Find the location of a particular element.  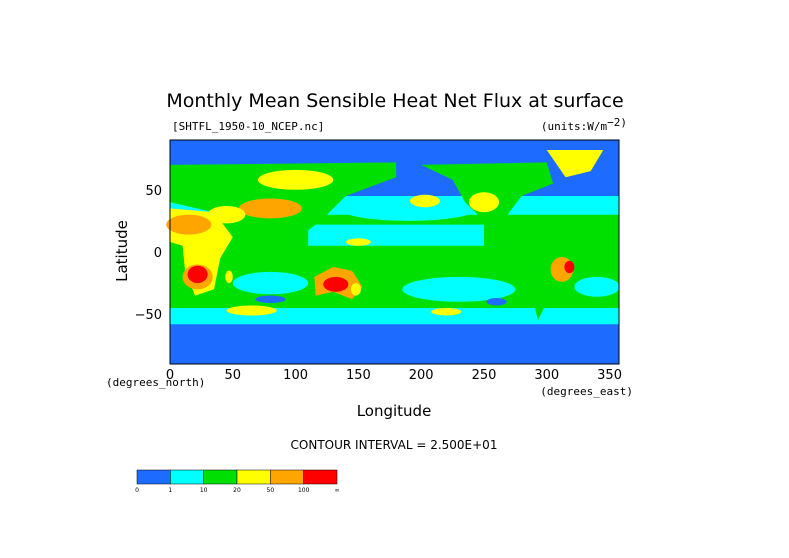

colorbar-label-1: 1 is located at coordinates (170, 490).